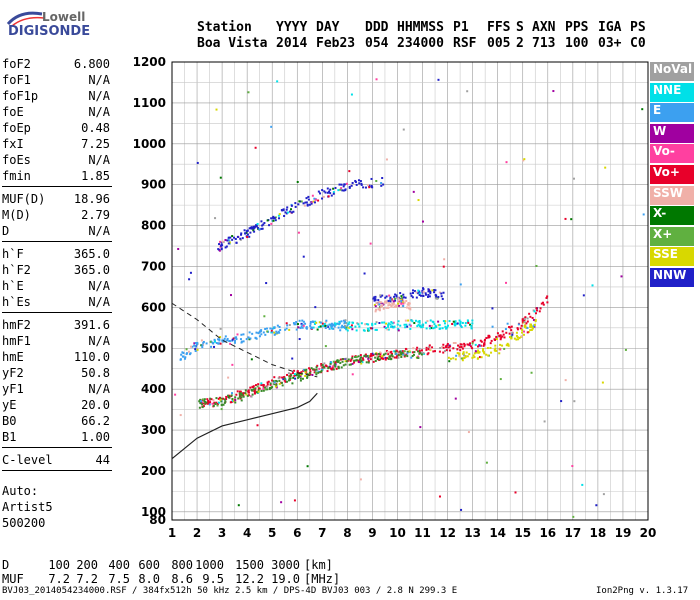 Image resolution: width=700 pixels, height=600 pixels. What do you see at coordinates (9, 421) in the screenshot?
I see `param-name: B0` at bounding box center [9, 421].